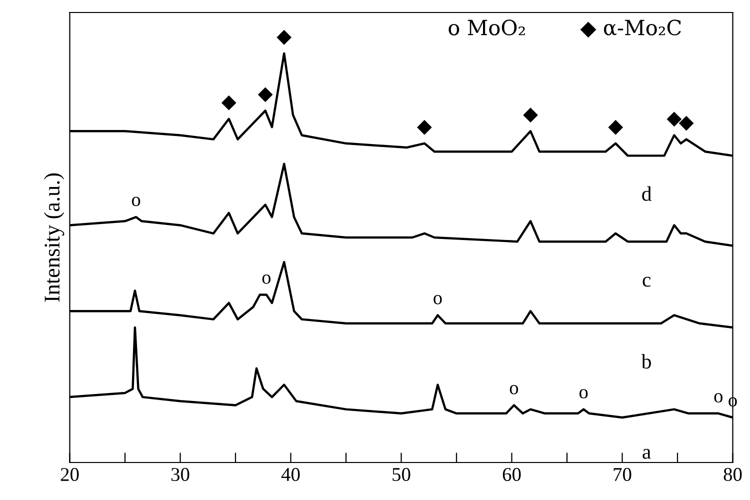  What do you see at coordinates (401, 475) in the screenshot?
I see `x-tick-label: 50` at bounding box center [401, 475].